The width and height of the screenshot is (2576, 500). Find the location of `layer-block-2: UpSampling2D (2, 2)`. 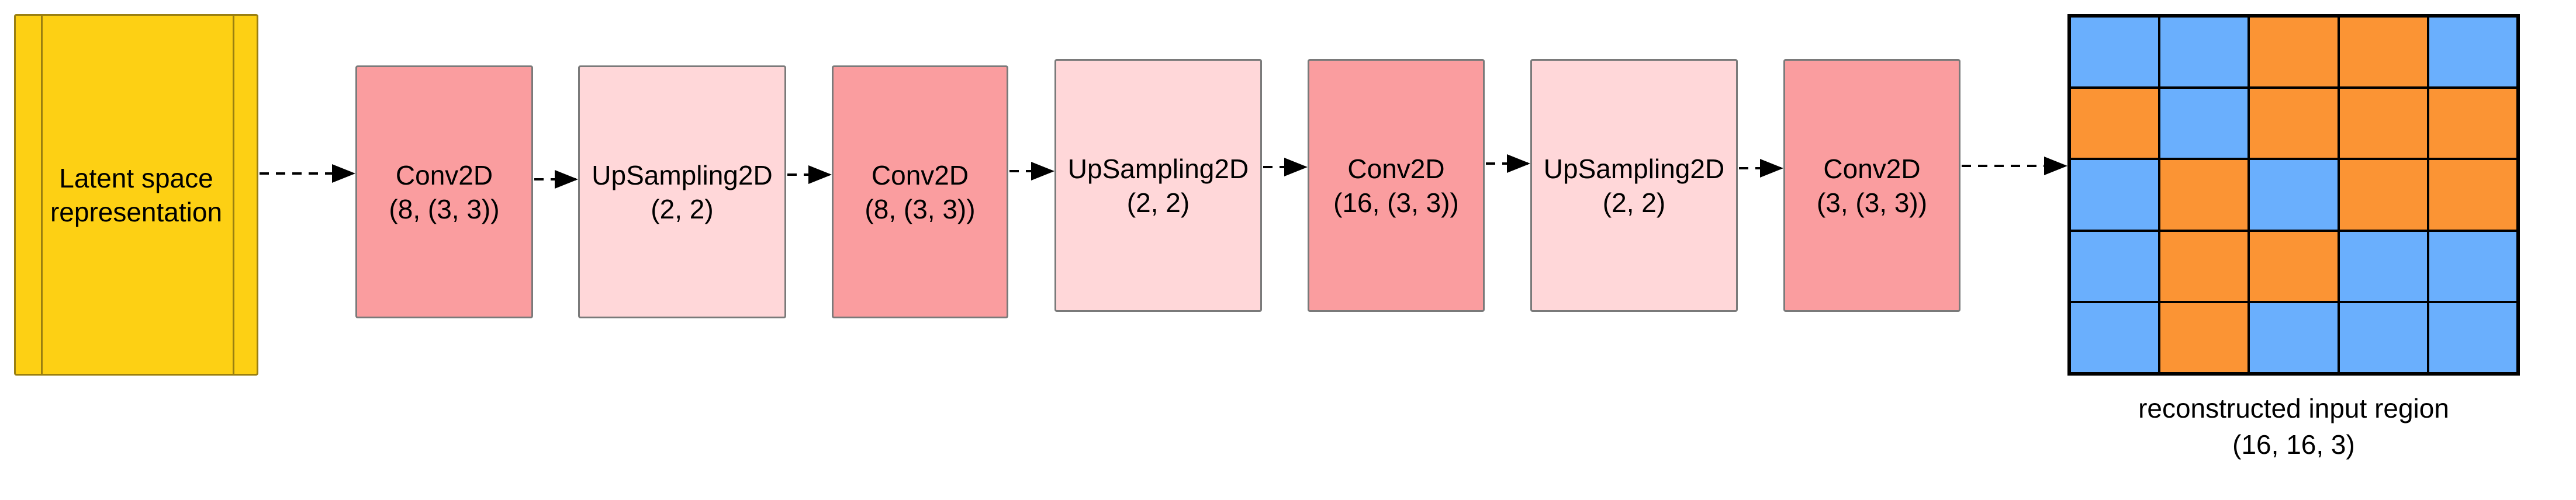

layer-block-2: UpSampling2D (2, 2) is located at coordinates (682, 191).